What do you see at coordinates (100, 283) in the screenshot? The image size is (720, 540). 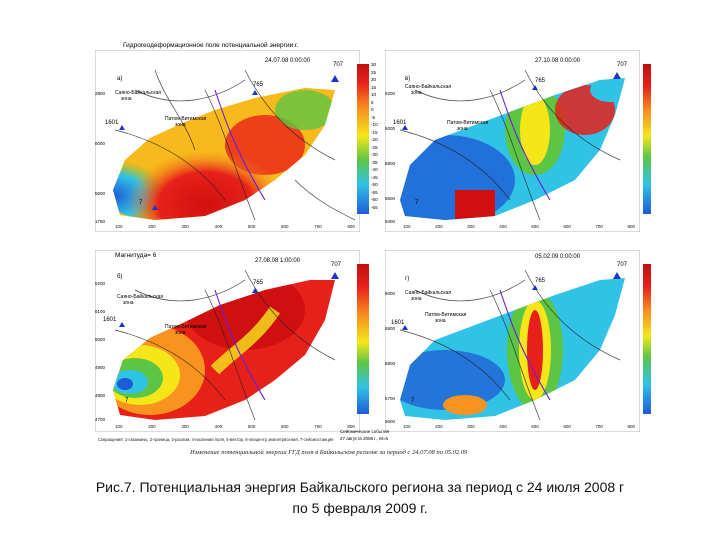 I see `ytick: 5200` at bounding box center [100, 283].